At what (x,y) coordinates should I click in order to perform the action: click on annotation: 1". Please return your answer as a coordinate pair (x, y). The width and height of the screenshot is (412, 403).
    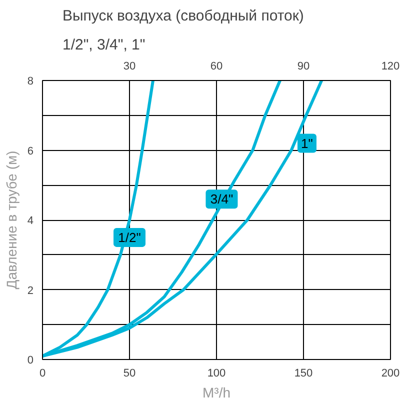
    Looking at the image, I should click on (307, 143).